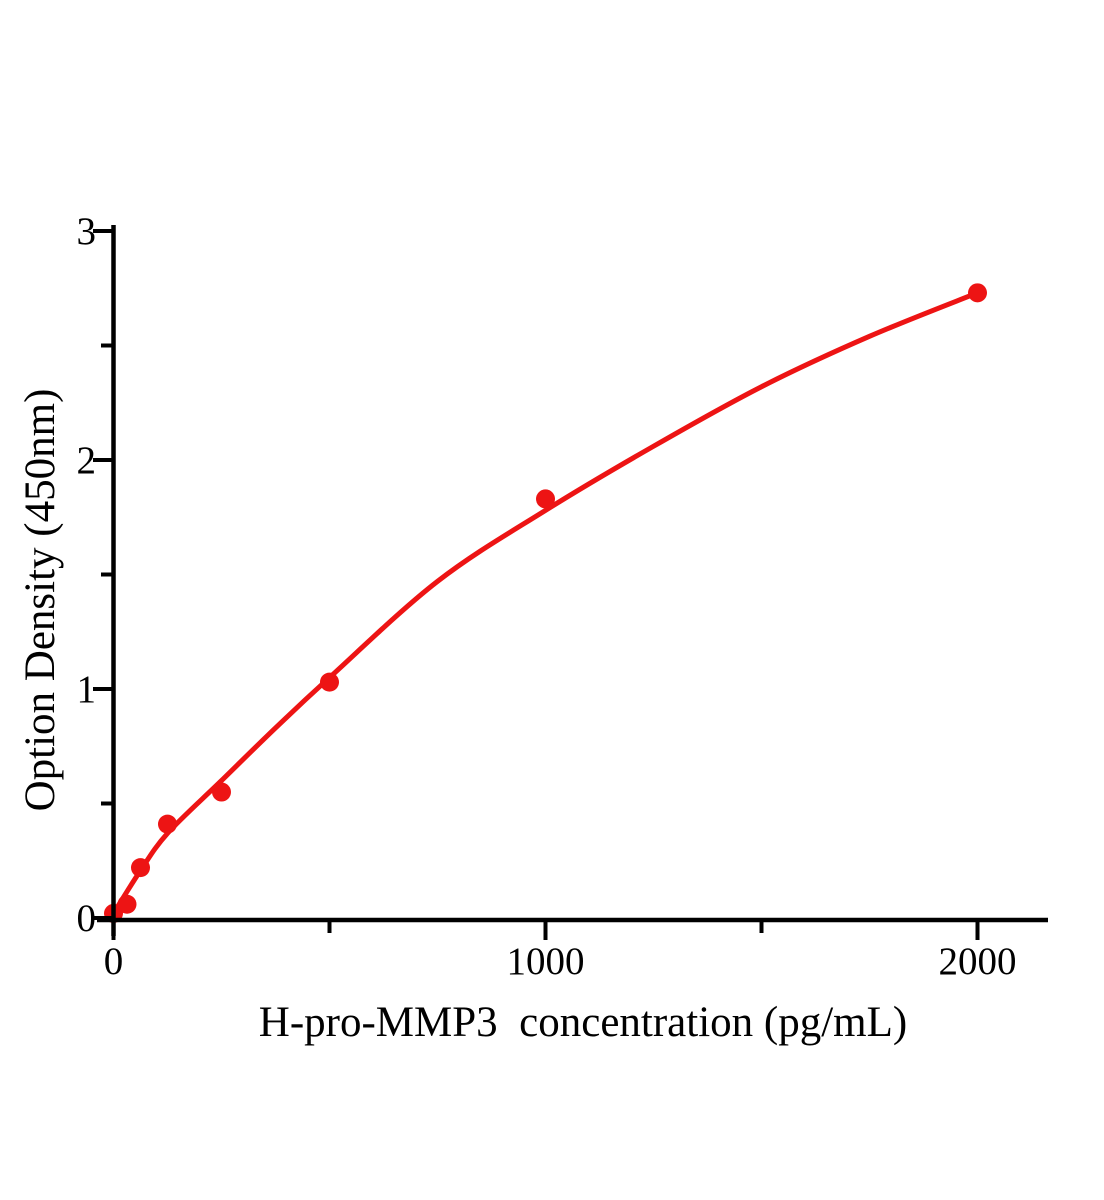 Image resolution: width=1104 pixels, height=1200 pixels. I want to click on y-tick-label: 3, so click(87, 231).